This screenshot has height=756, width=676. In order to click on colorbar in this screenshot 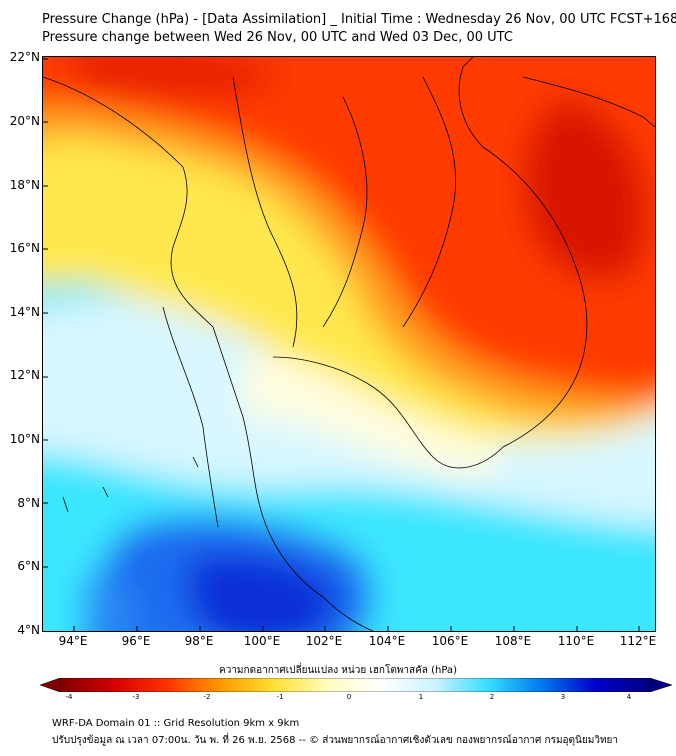, I will do `click(356, 685)`.